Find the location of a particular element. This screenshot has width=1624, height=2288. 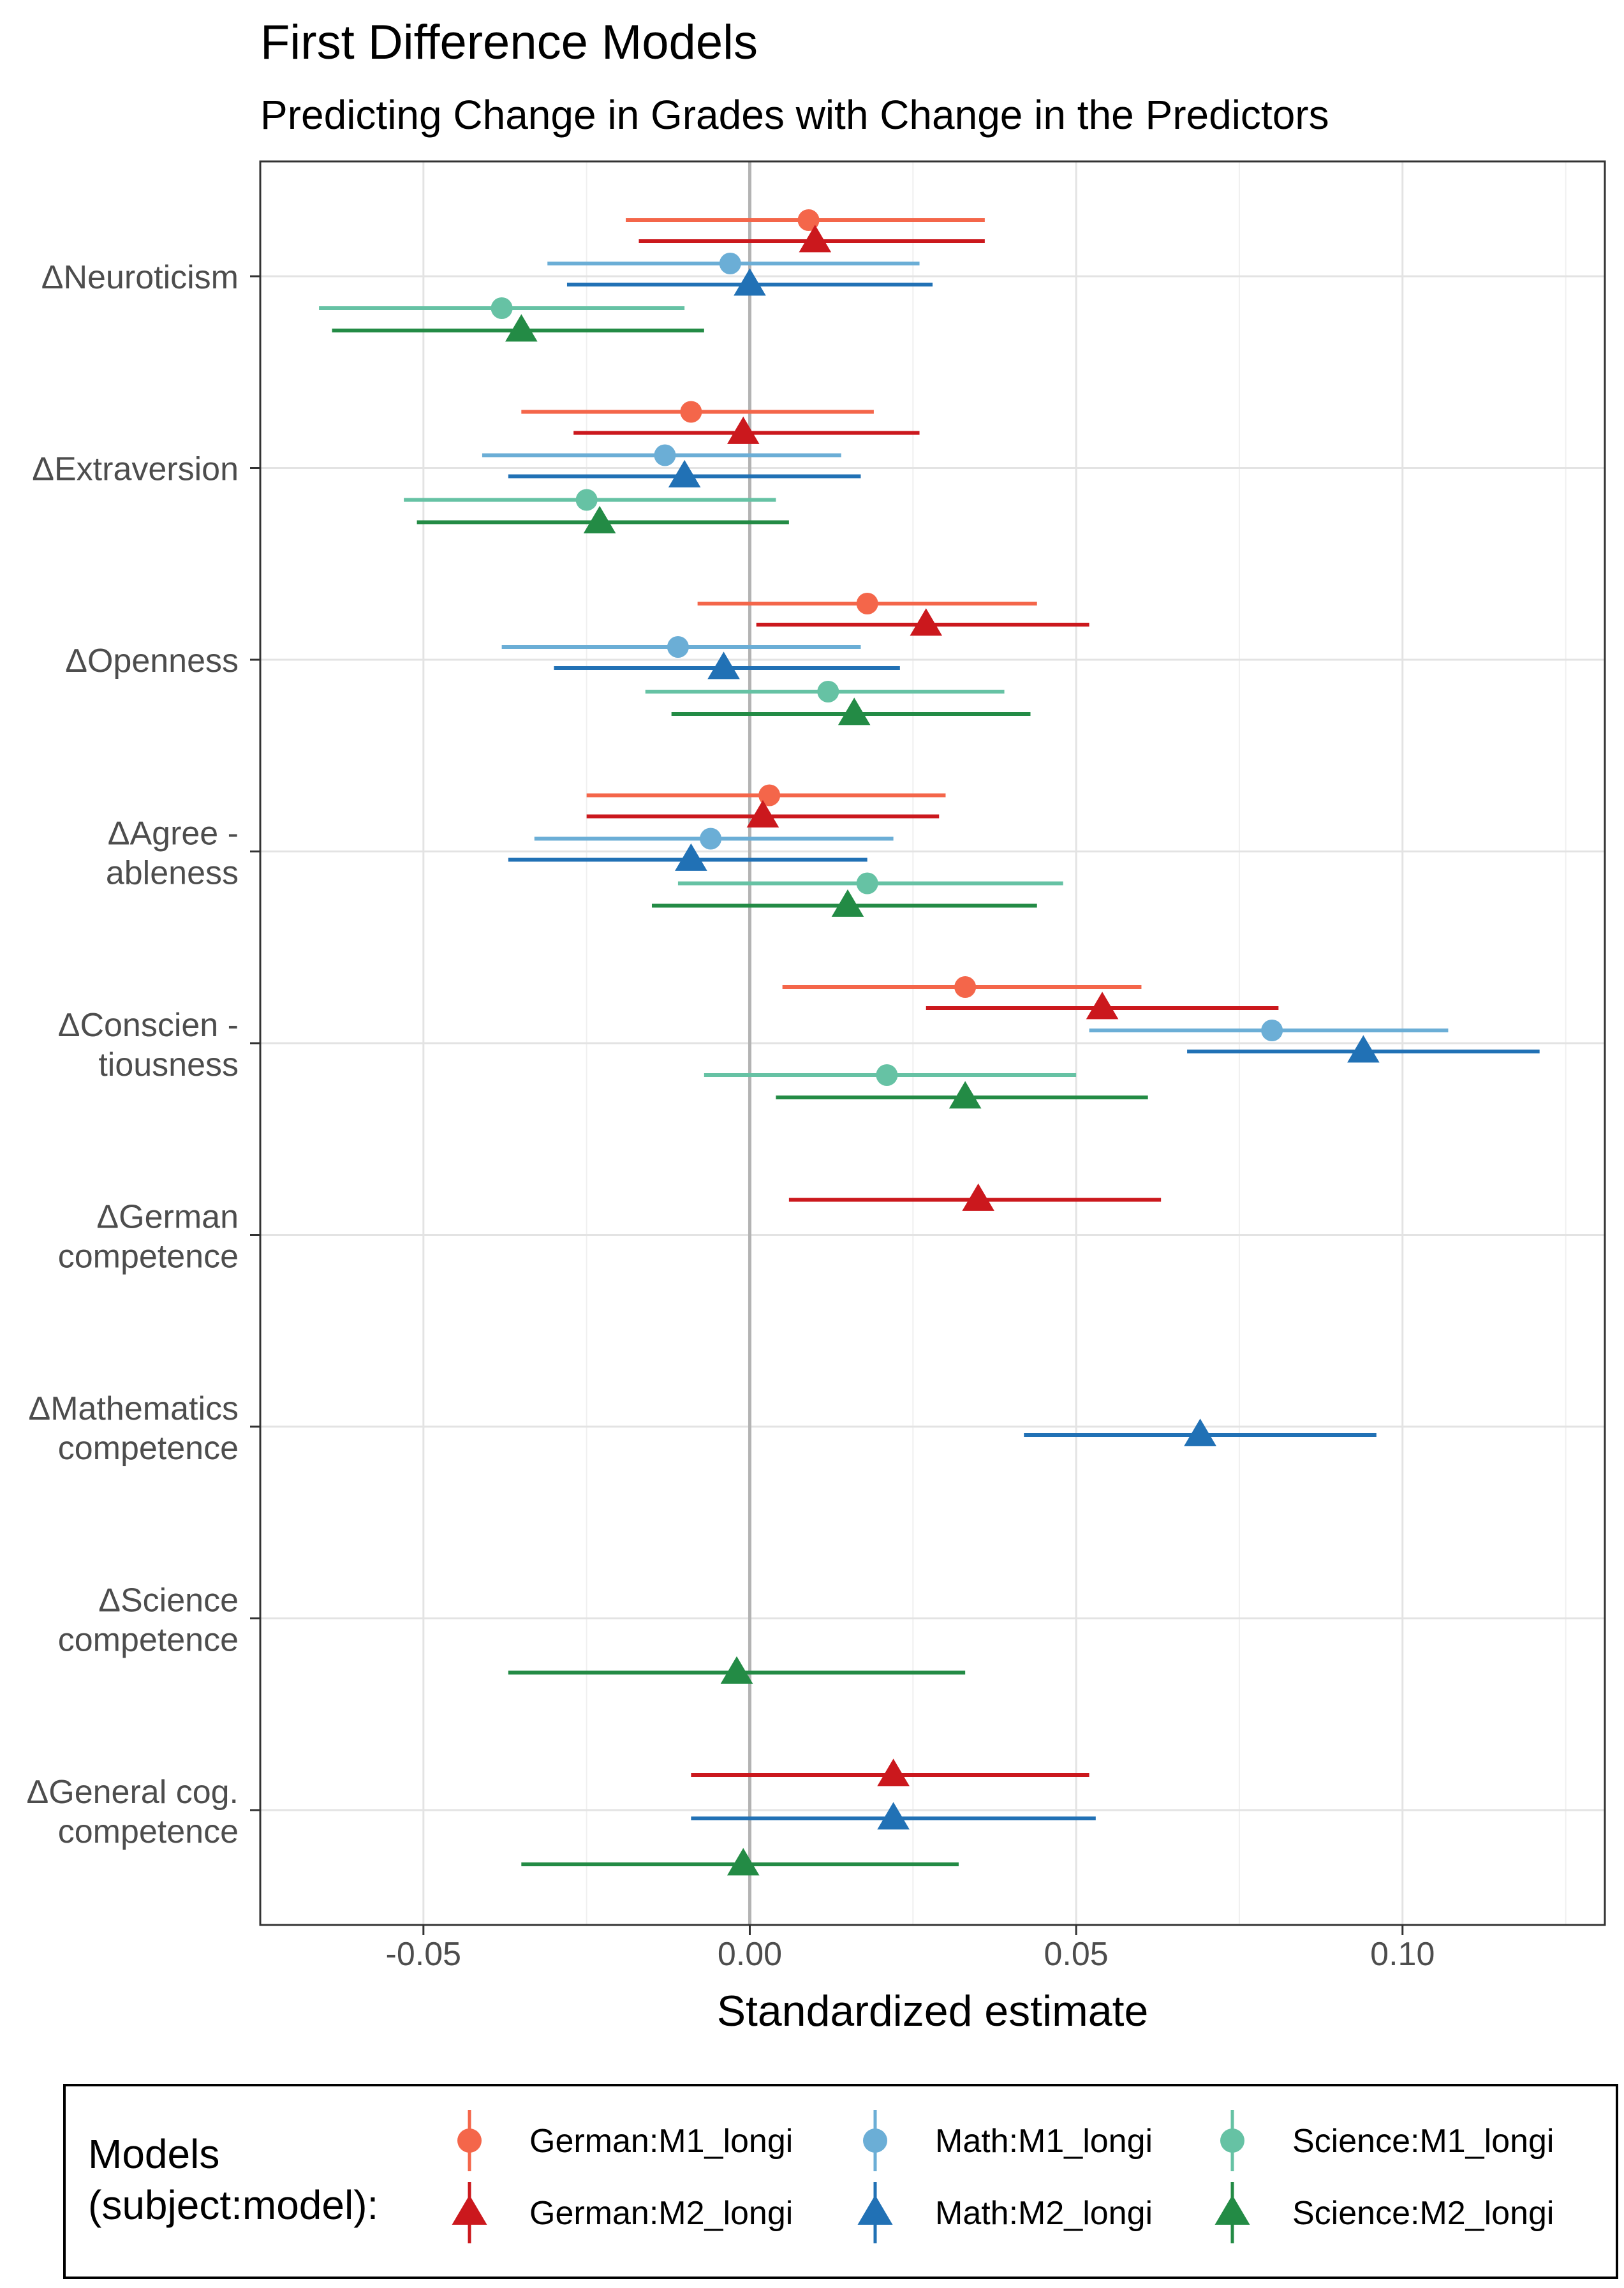

legend-entry-label: Math:M1_longi is located at coordinates (1044, 2141).